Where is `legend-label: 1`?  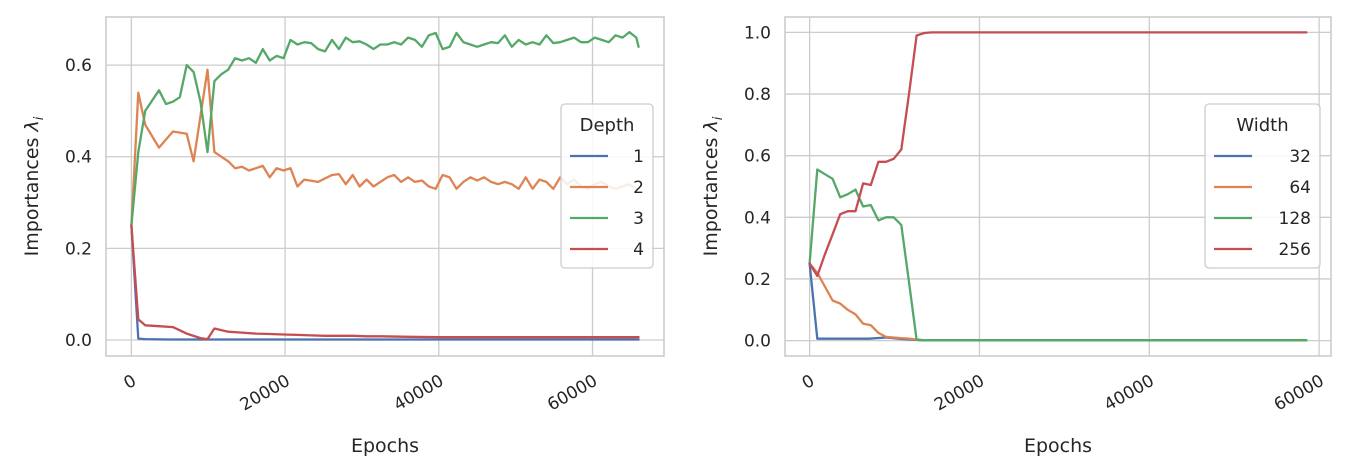
legend-label: 1 is located at coordinates (638, 157).